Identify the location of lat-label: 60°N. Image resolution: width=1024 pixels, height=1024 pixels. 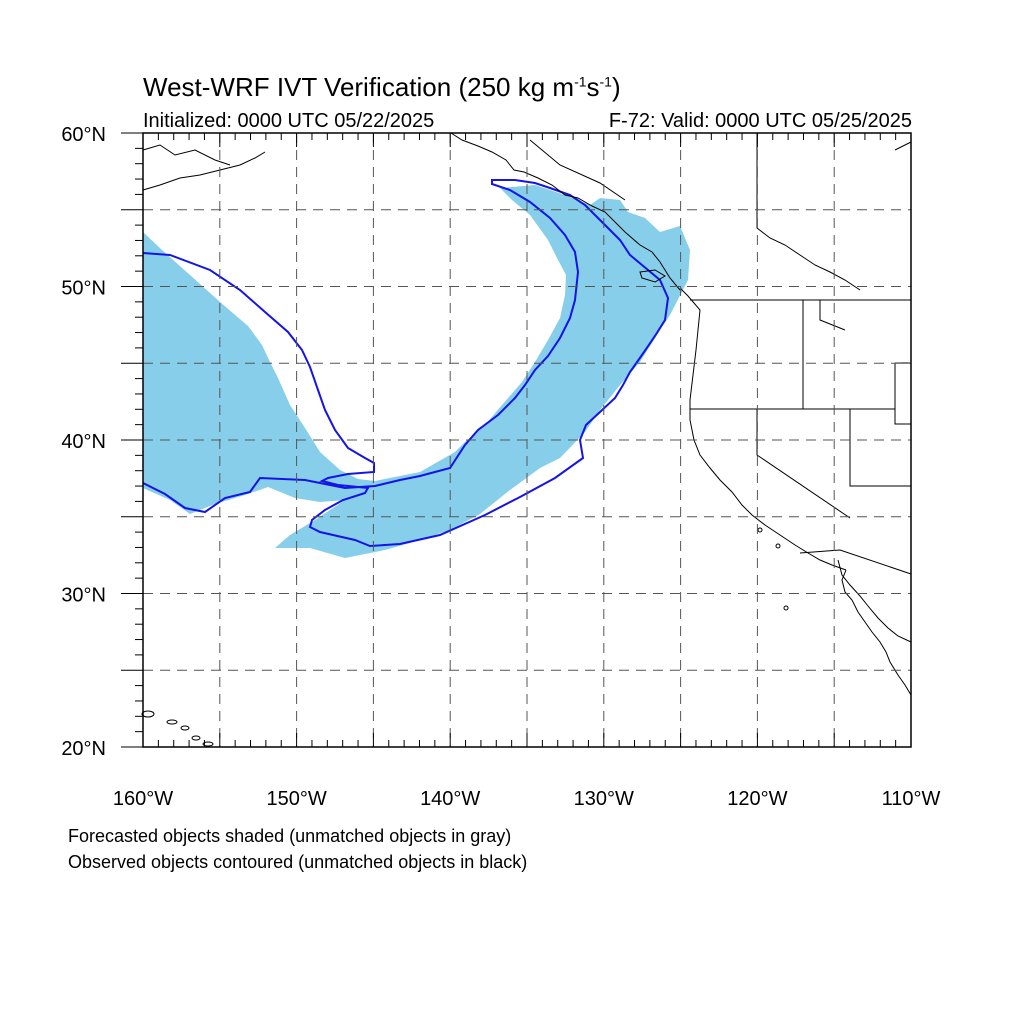
(83, 135).